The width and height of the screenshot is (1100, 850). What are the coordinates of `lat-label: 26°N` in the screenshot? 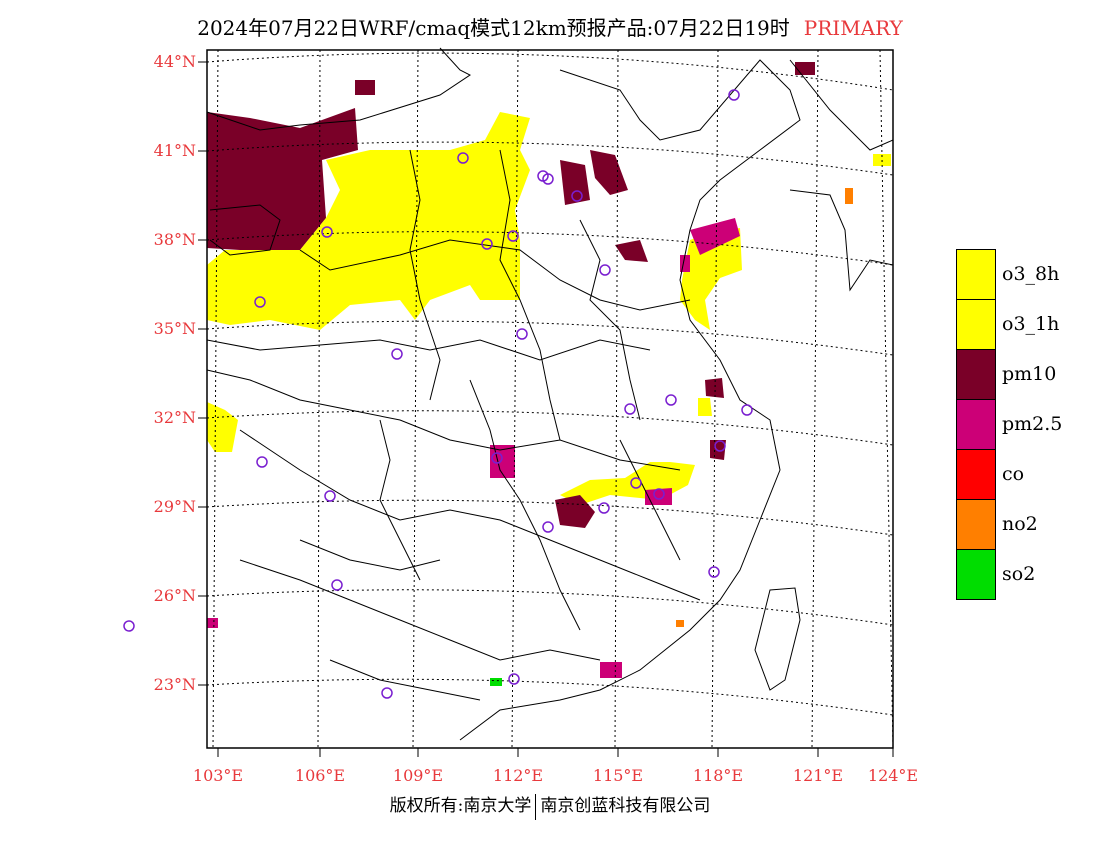 It's located at (174, 595).